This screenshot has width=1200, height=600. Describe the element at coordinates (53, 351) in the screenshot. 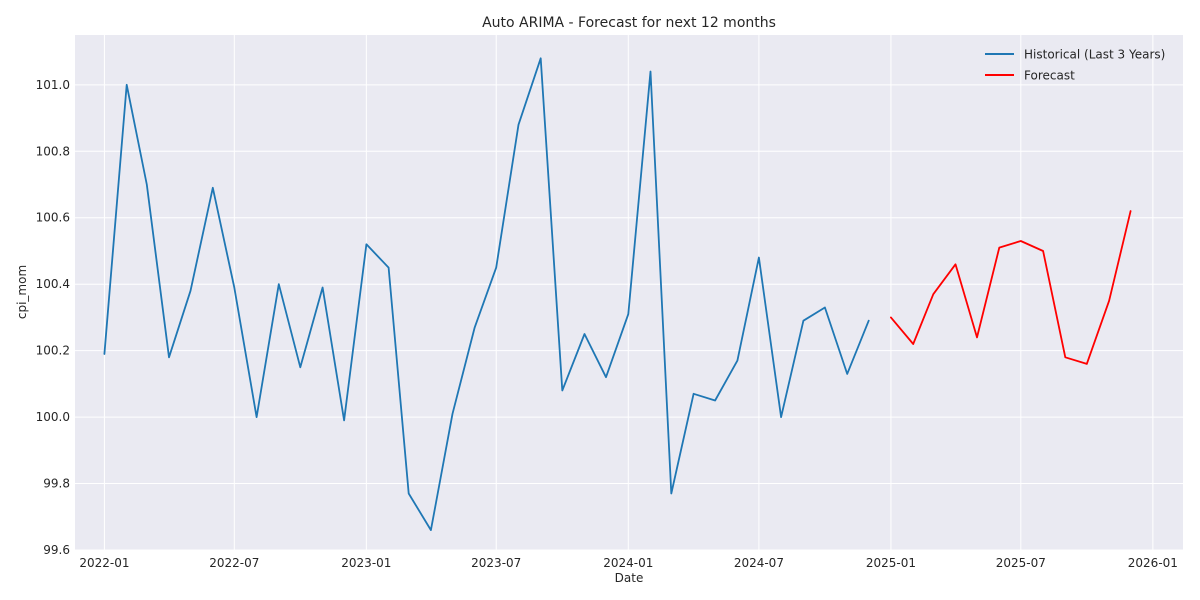

I see `y-tick-label: 100.2` at that location.